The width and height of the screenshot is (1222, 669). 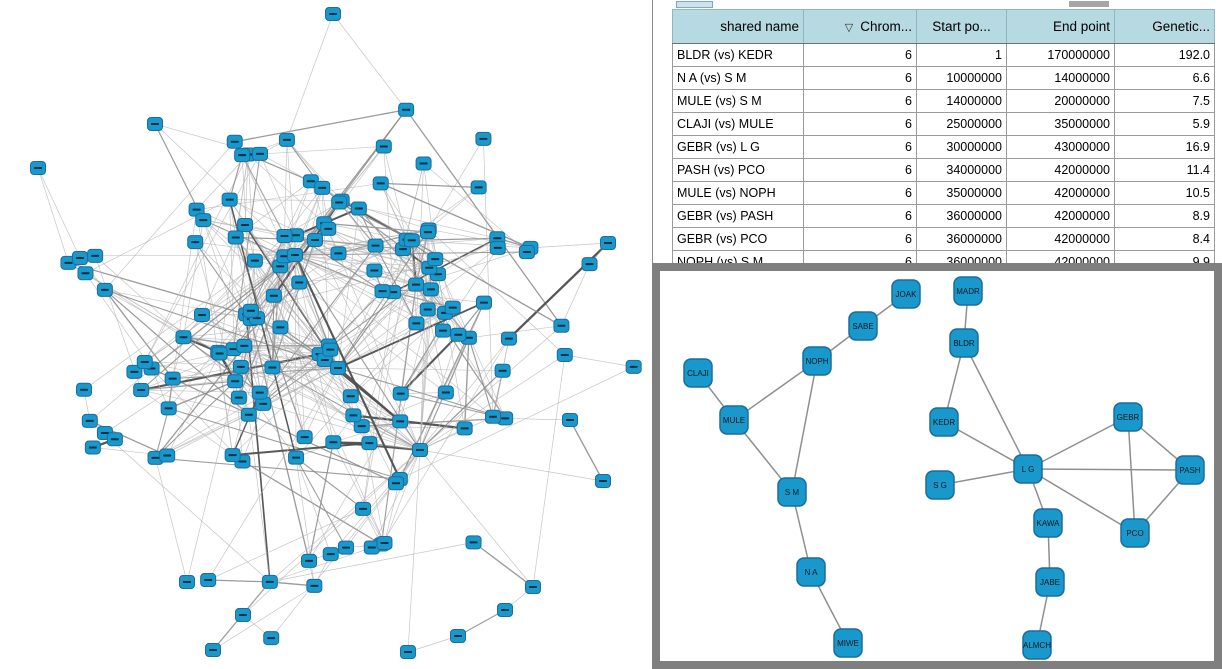 What do you see at coordinates (937, 4) in the screenshot?
I see `table-horizontal-scrollbar` at bounding box center [937, 4].